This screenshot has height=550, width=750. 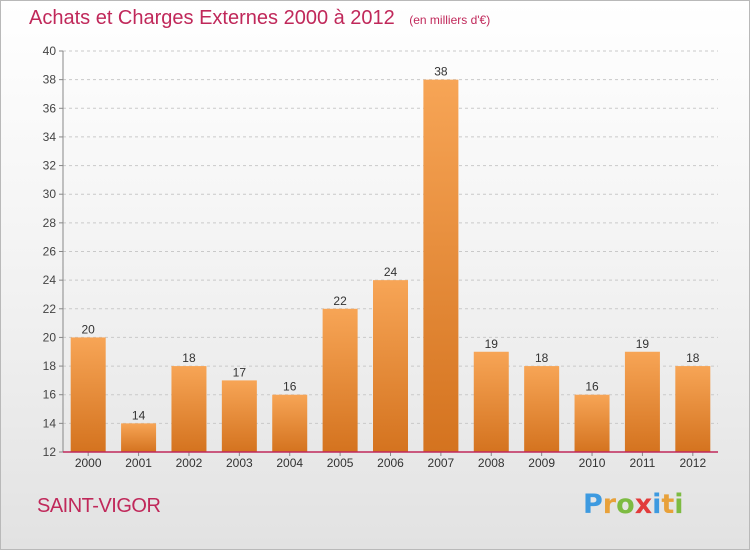 What do you see at coordinates (625, 504) in the screenshot?
I see `logo-letter: o` at bounding box center [625, 504].